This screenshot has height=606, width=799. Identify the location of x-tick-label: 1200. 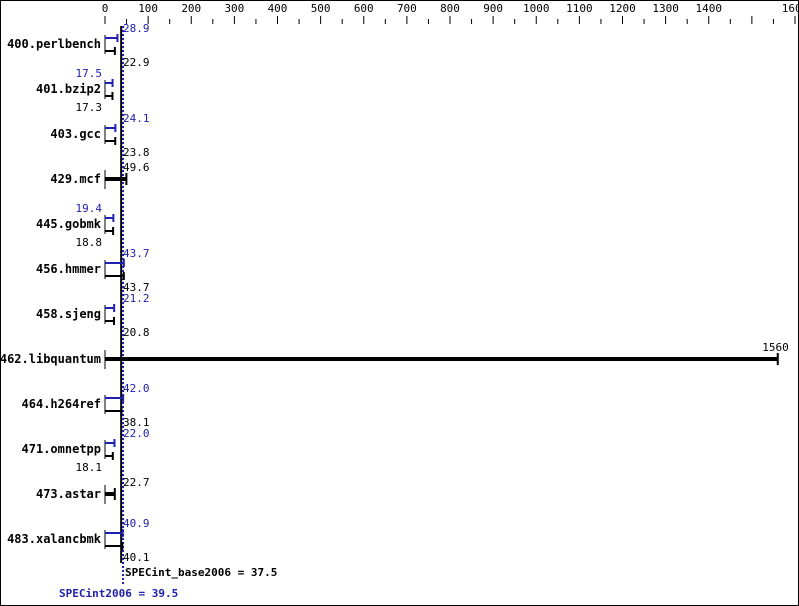
(622, 8).